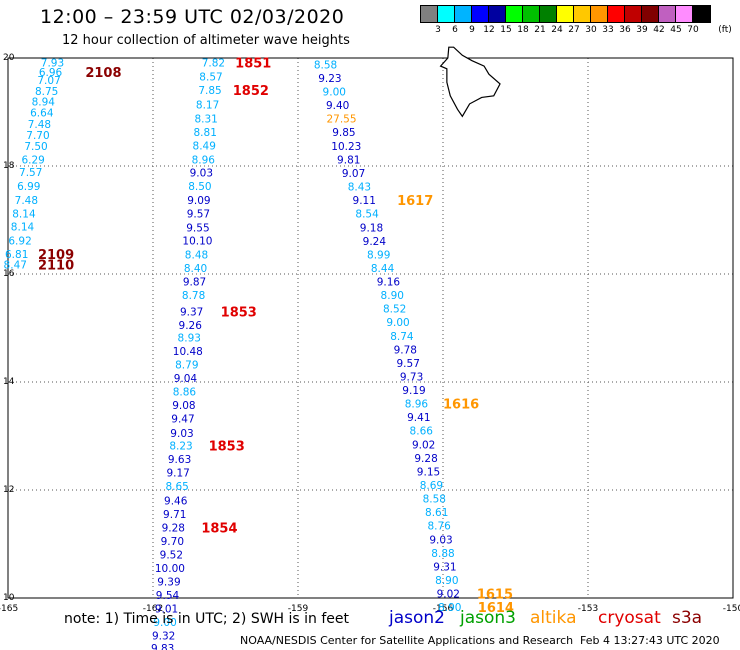  I want to click on wave-height-value: 7.07, so click(48, 81).